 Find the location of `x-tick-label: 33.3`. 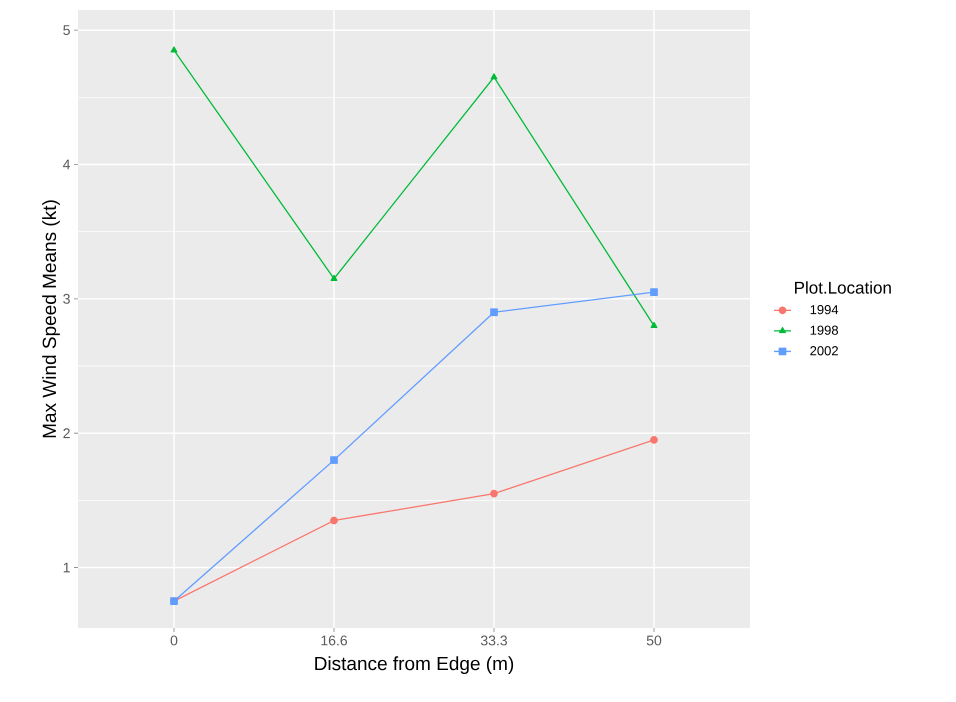

x-tick-label: 33.3 is located at coordinates (494, 641).